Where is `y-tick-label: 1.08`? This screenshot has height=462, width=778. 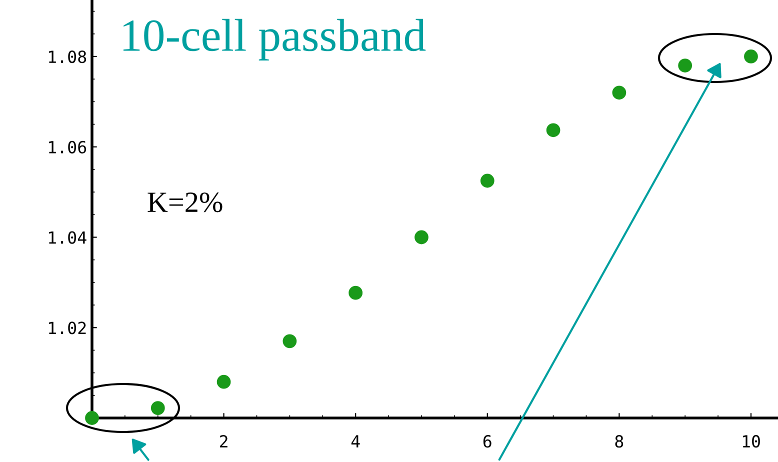 y-tick-label: 1.08 is located at coordinates (67, 57).